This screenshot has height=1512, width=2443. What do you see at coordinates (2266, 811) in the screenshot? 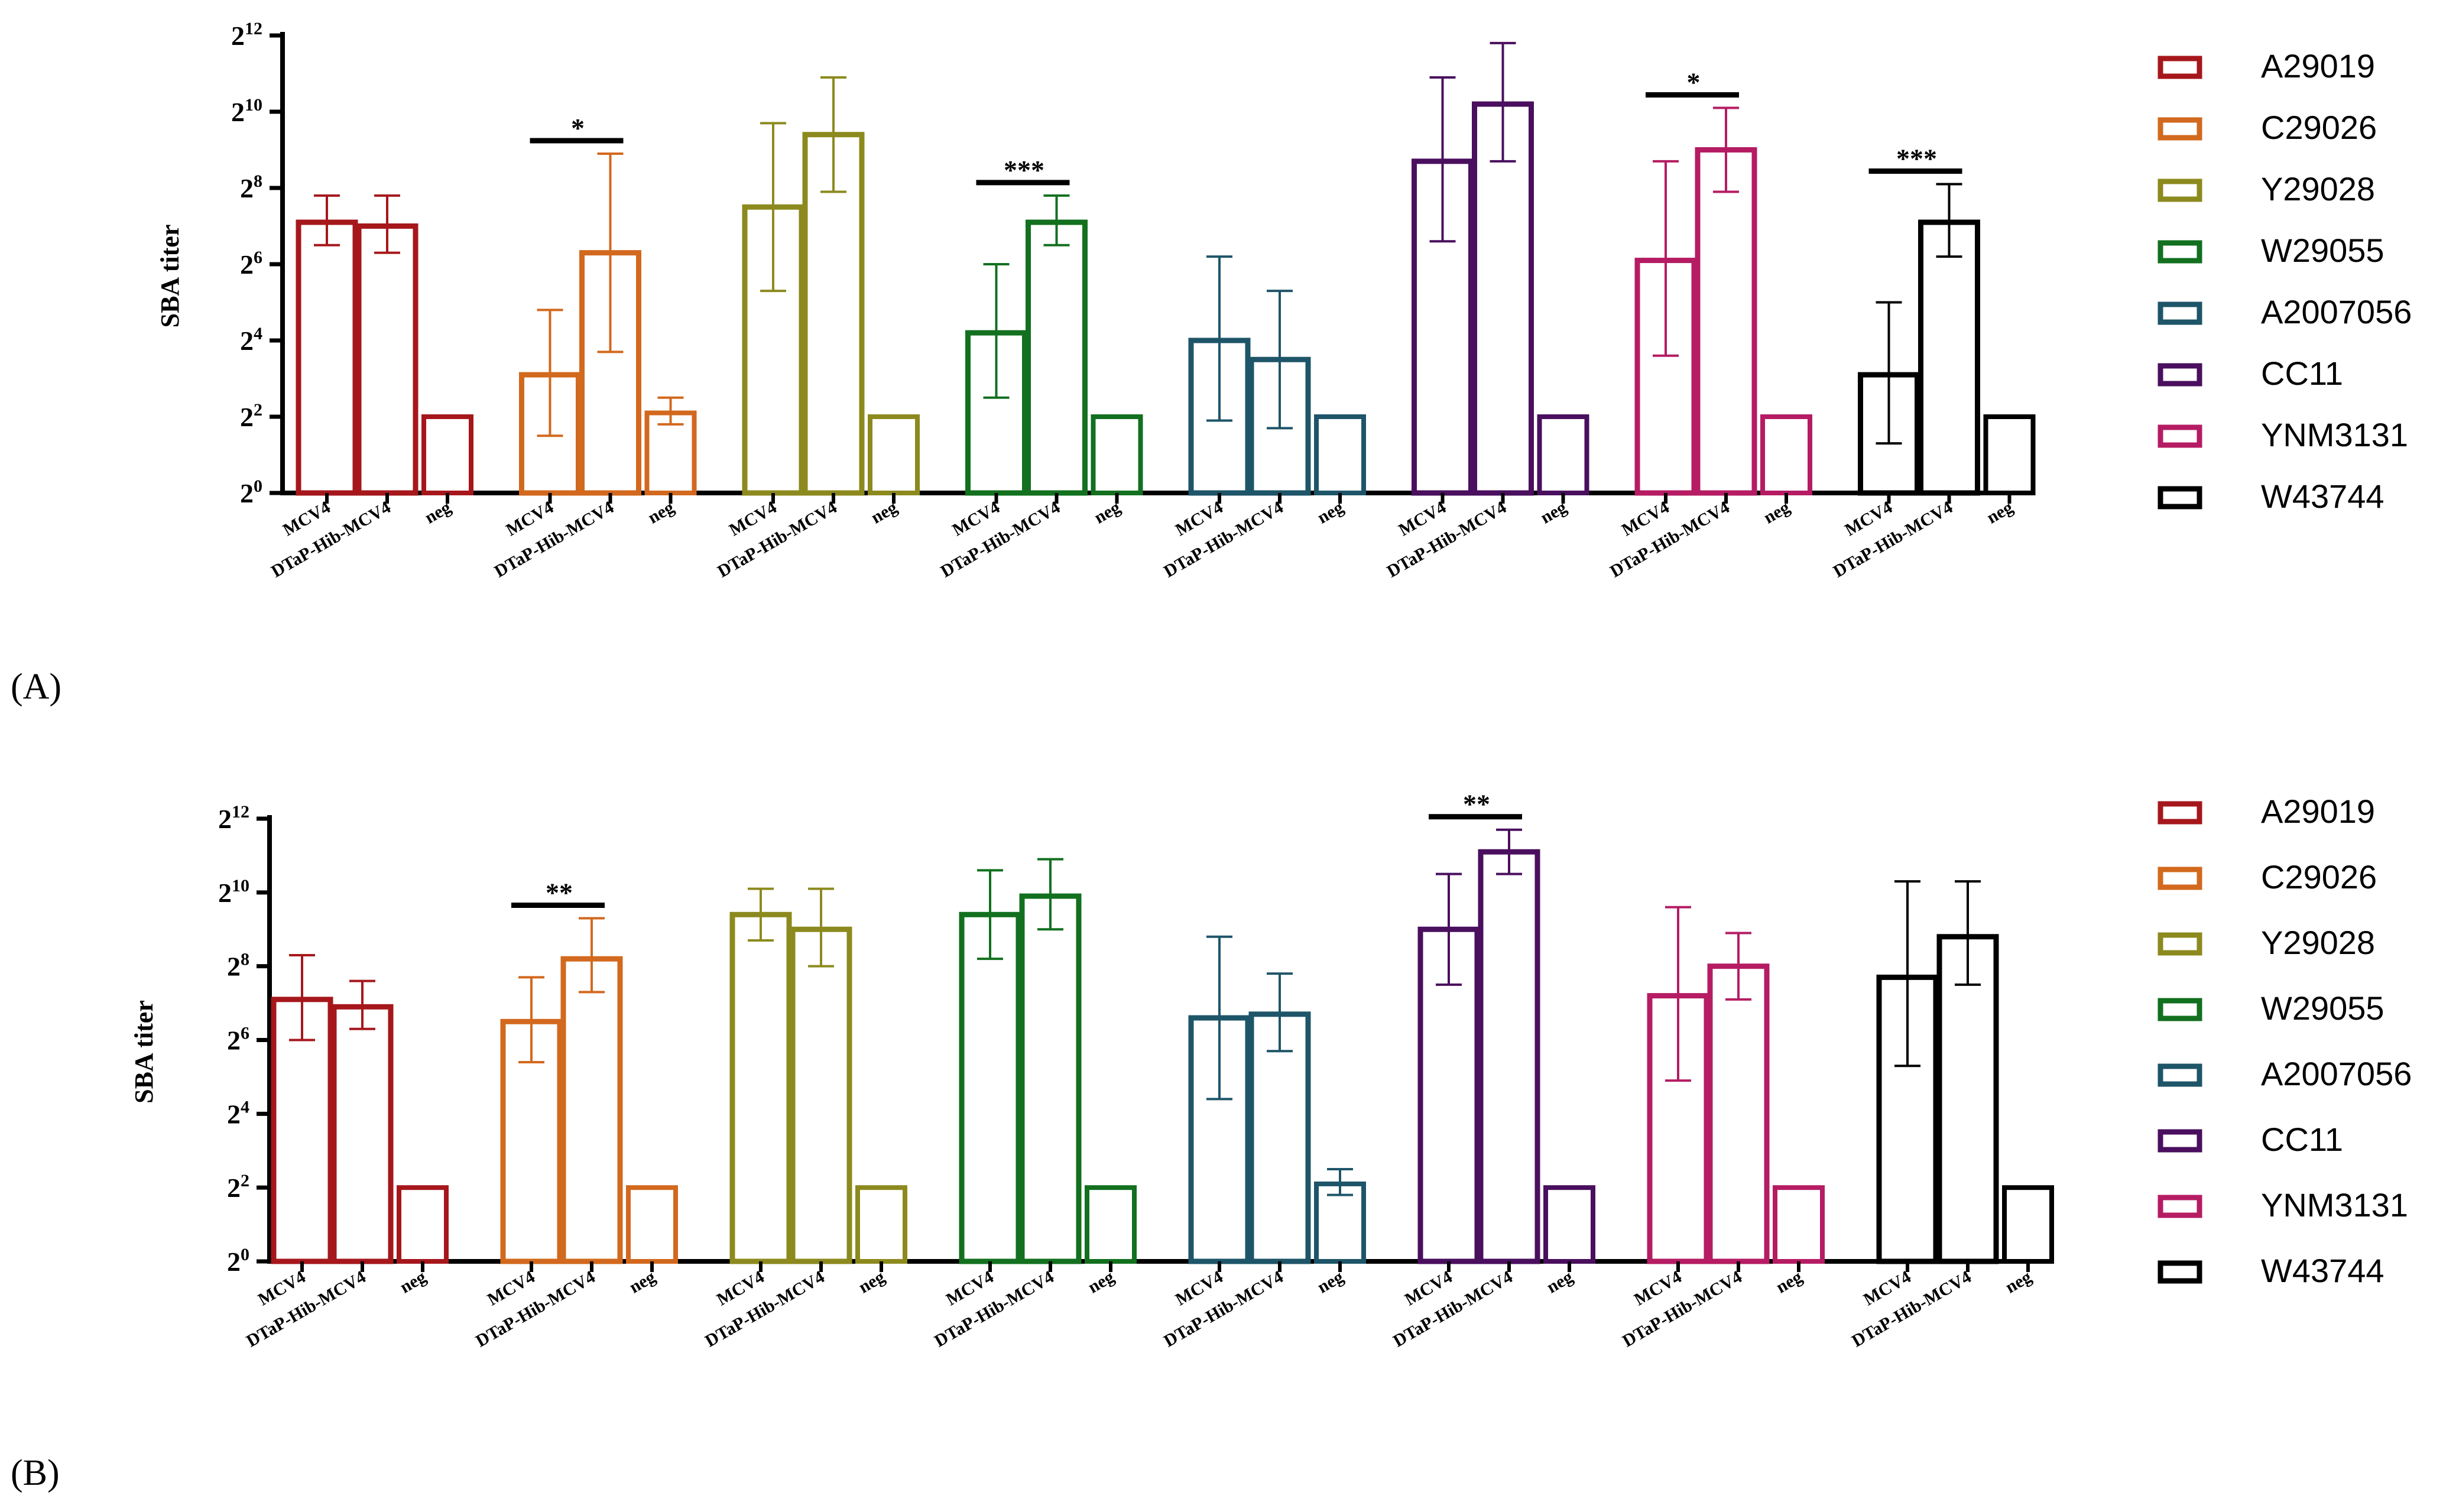
I see `legend-item: A29019` at bounding box center [2266, 811].